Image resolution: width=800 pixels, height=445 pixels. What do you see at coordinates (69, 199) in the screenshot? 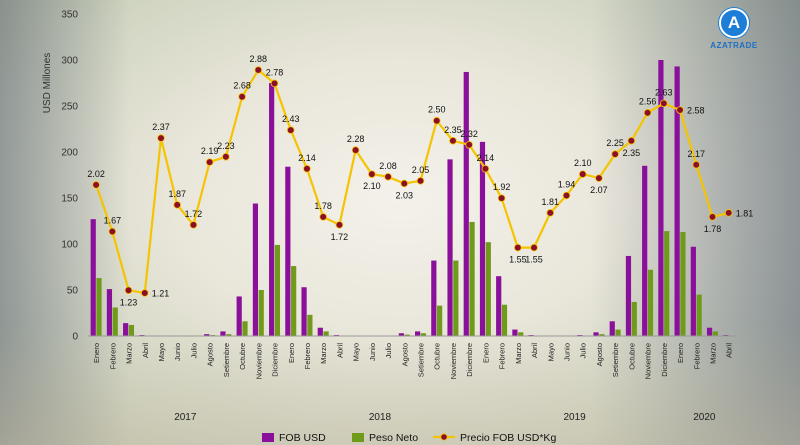
I see `y-tick-label: 150` at bounding box center [69, 199].